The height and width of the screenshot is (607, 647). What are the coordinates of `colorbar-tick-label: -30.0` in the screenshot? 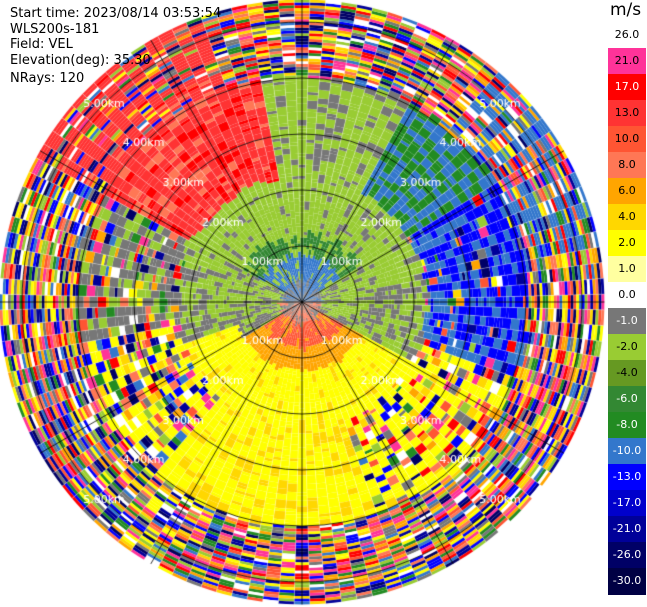 It's located at (627, 580).